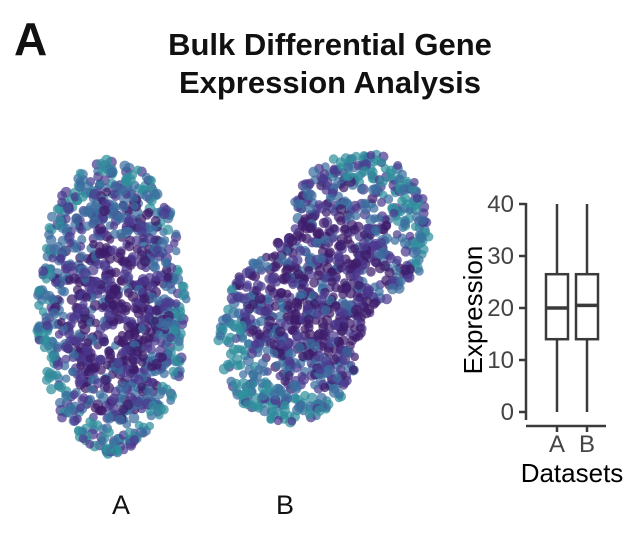 This screenshot has height=536, width=640. Describe the element at coordinates (121, 505) in the screenshot. I see `cluster-label-a: A` at that location.